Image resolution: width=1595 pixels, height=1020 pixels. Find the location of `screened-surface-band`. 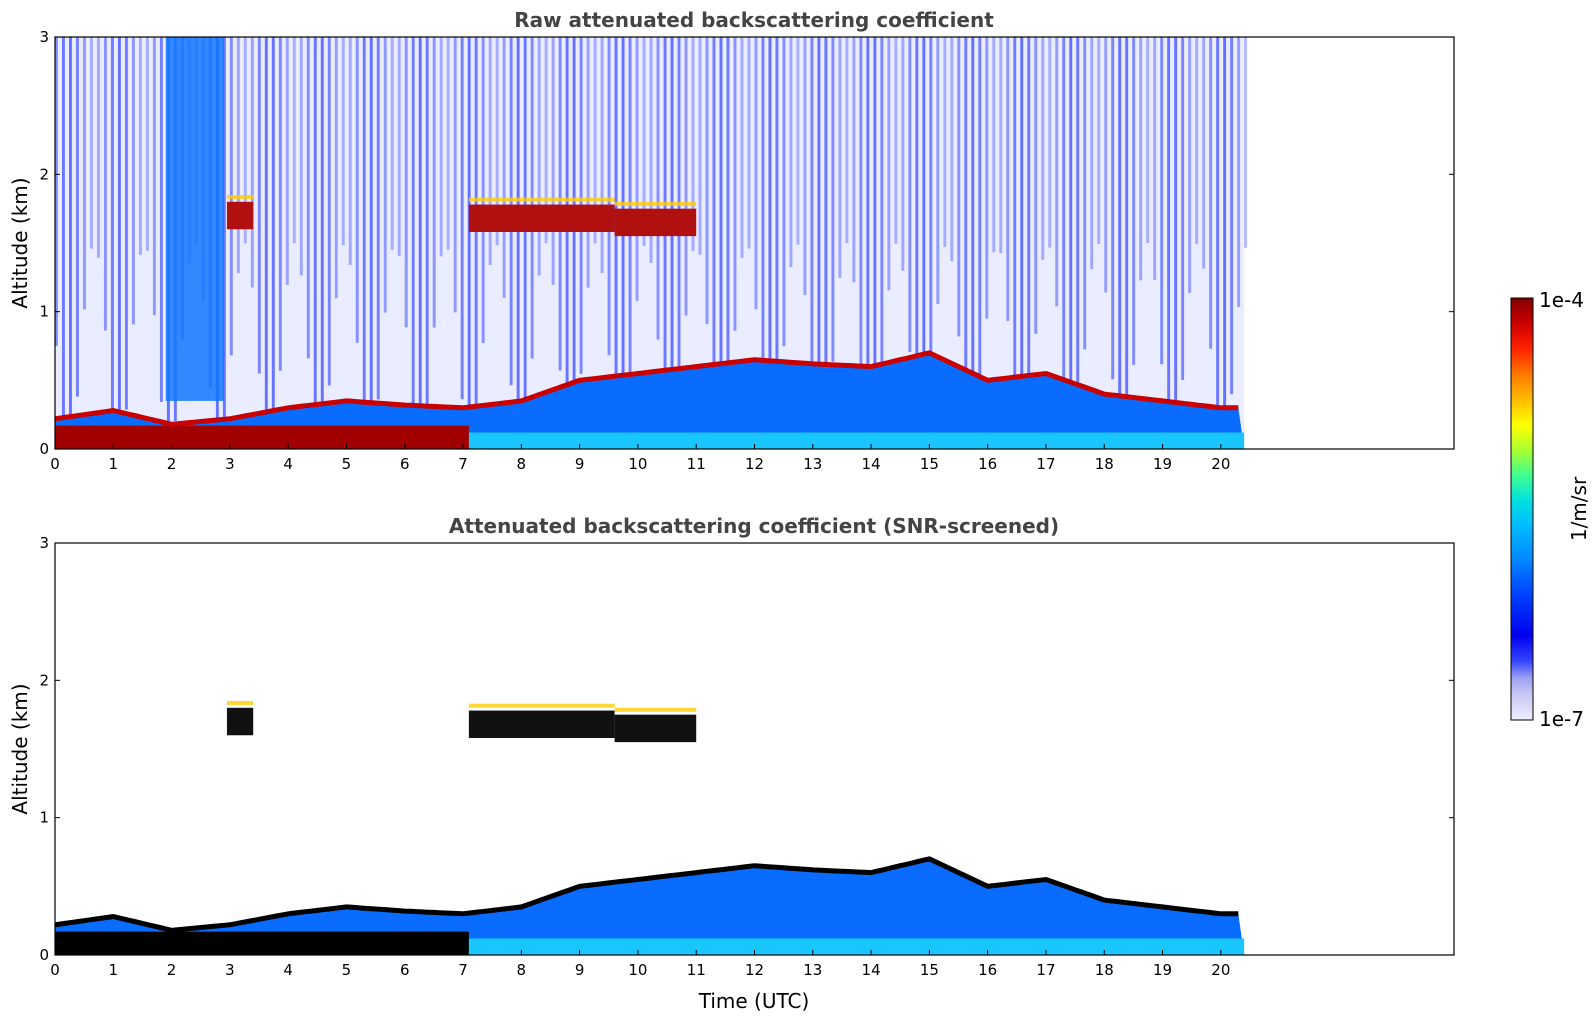

screened-surface-band is located at coordinates (854, 946).